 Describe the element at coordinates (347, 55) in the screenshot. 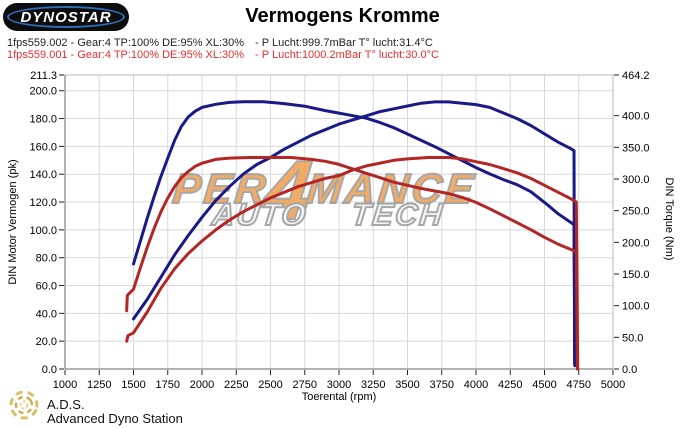

I see `run-001-ambient: - P Lucht:1000.2mBar T° lucht:30.0°C` at that location.